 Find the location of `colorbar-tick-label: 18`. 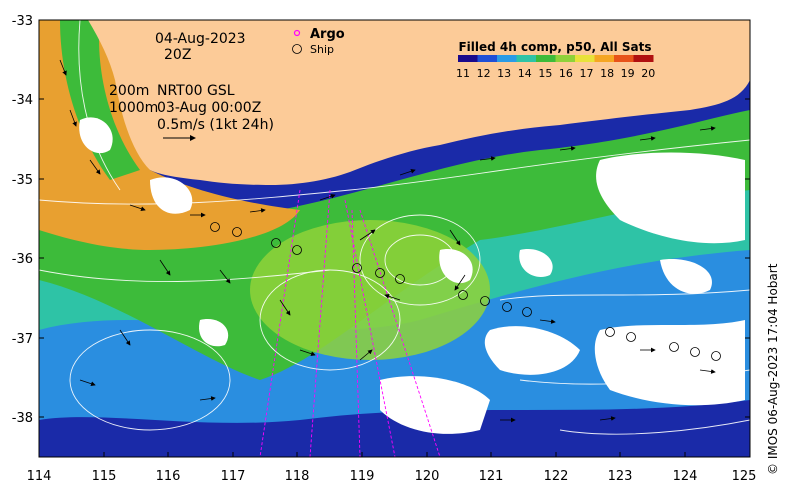

colorbar-tick-label: 18 is located at coordinates (607, 73).